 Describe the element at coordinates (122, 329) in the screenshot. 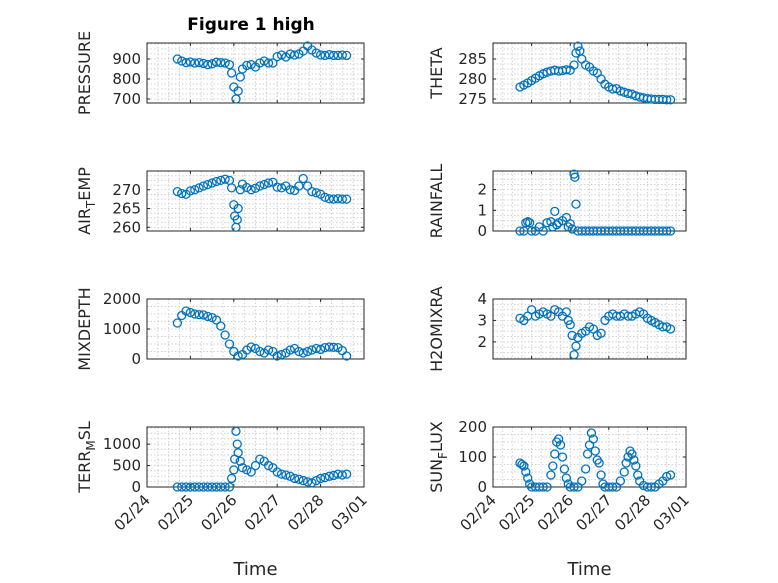

I see `y-tick-label: 1000` at that location.